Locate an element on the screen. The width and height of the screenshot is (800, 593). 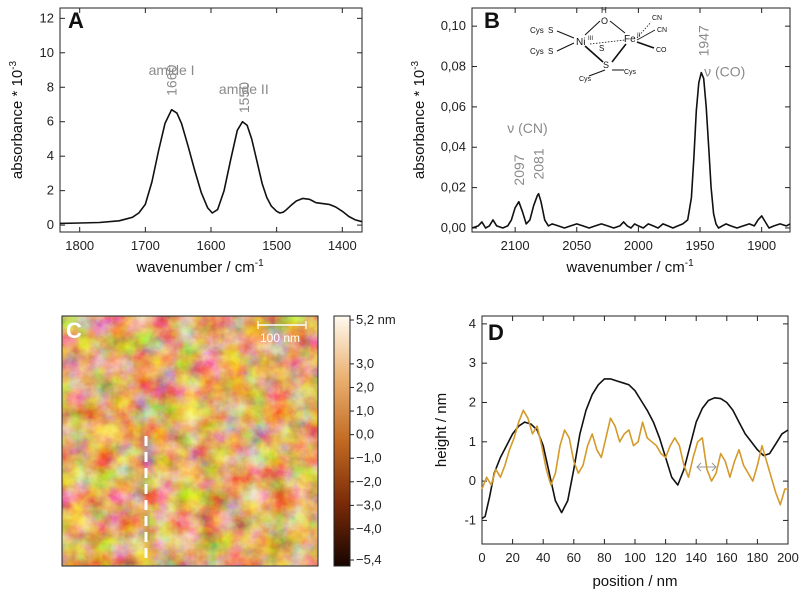
panel-label-a: A is located at coordinates (76, 20).